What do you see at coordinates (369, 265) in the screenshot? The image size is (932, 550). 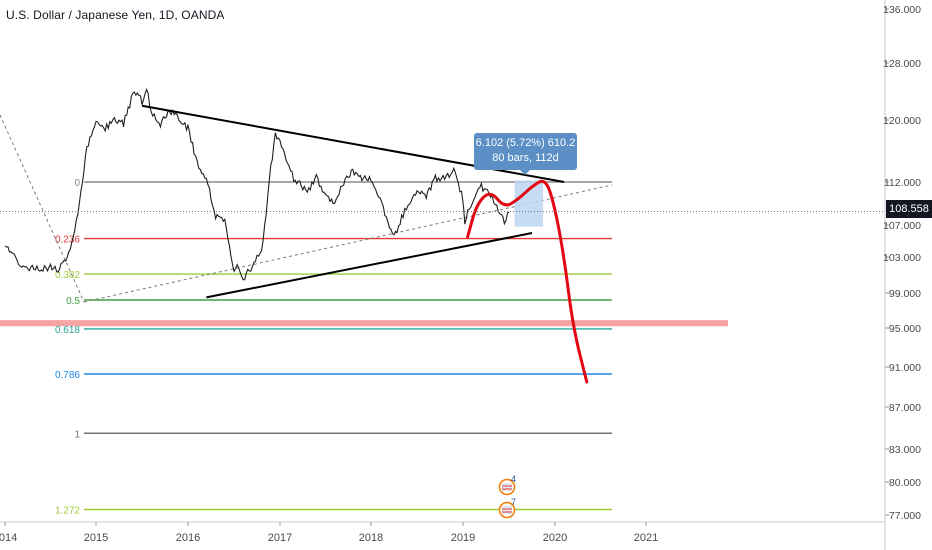 I see `trendline-lower` at bounding box center [369, 265].